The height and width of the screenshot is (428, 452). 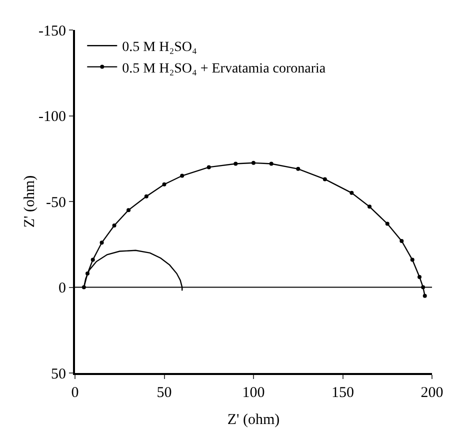 I want to click on y-tick-label: 50, so click(x=58, y=374).